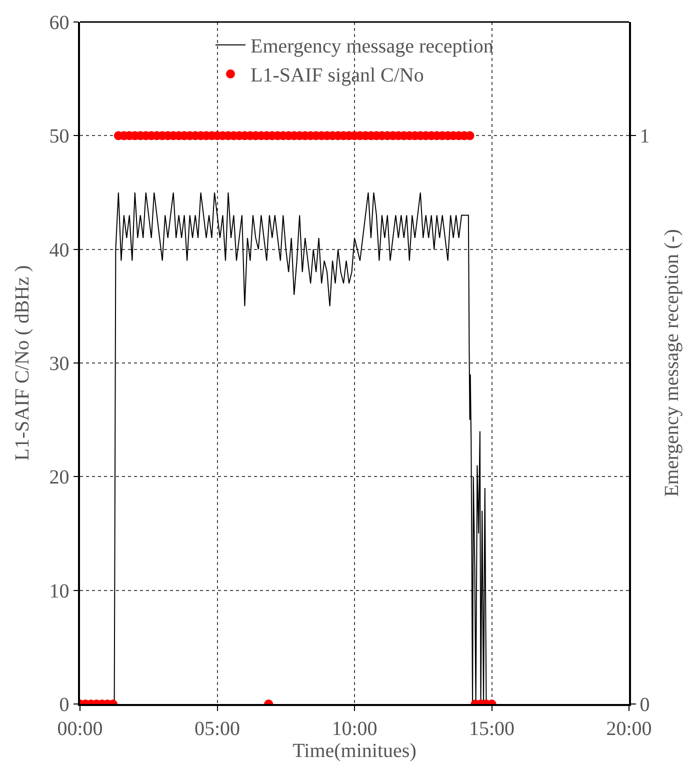  What do you see at coordinates (645, 137) in the screenshot?
I see `y2-tick-label: 1` at bounding box center [645, 137].